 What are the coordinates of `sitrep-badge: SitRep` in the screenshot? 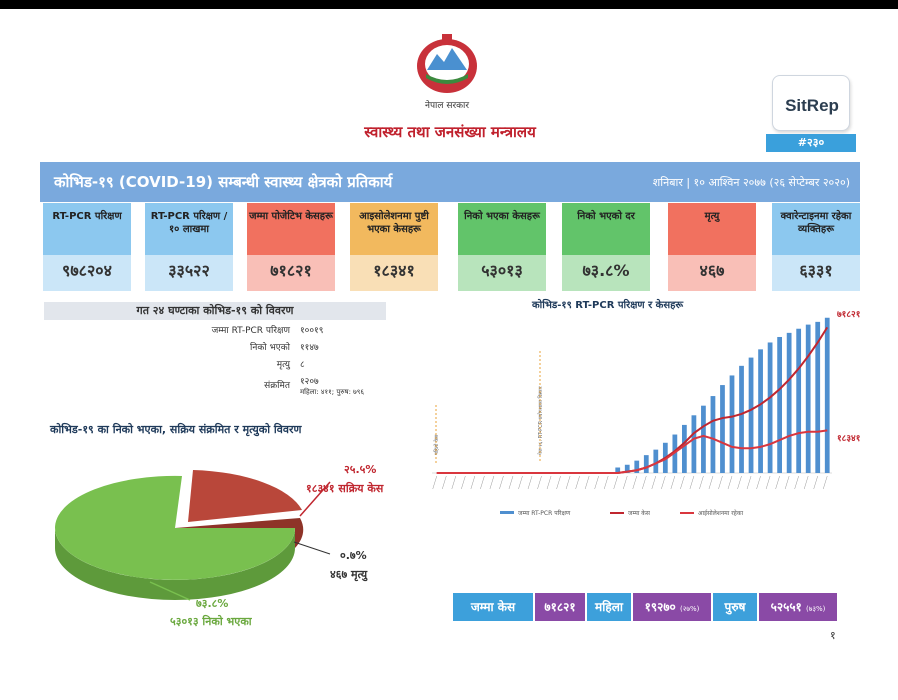 It's located at (811, 103).